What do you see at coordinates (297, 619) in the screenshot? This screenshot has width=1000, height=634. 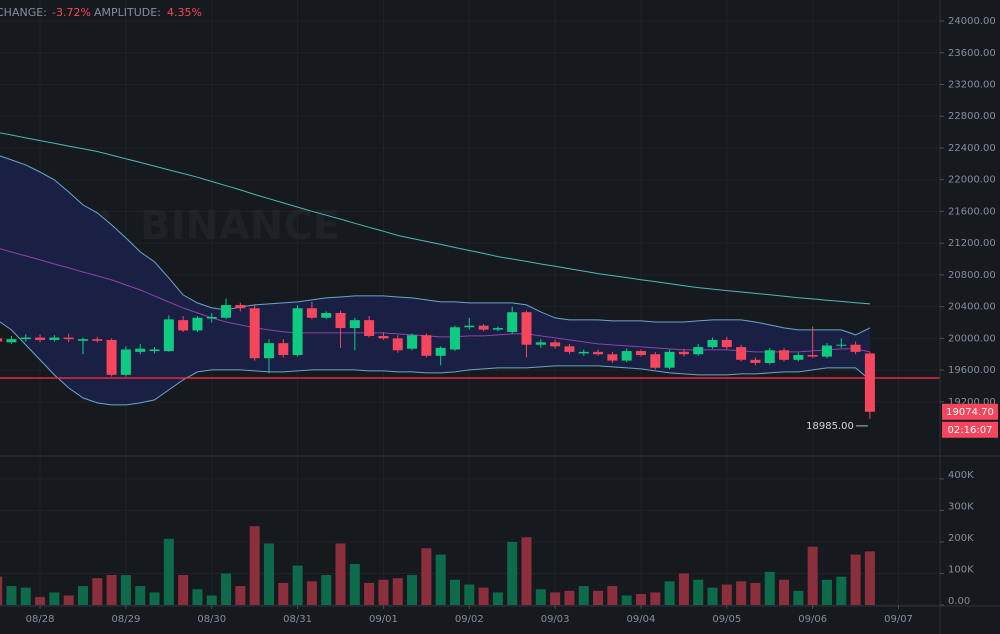 I see `x-tick-label: 08/31` at bounding box center [297, 619].